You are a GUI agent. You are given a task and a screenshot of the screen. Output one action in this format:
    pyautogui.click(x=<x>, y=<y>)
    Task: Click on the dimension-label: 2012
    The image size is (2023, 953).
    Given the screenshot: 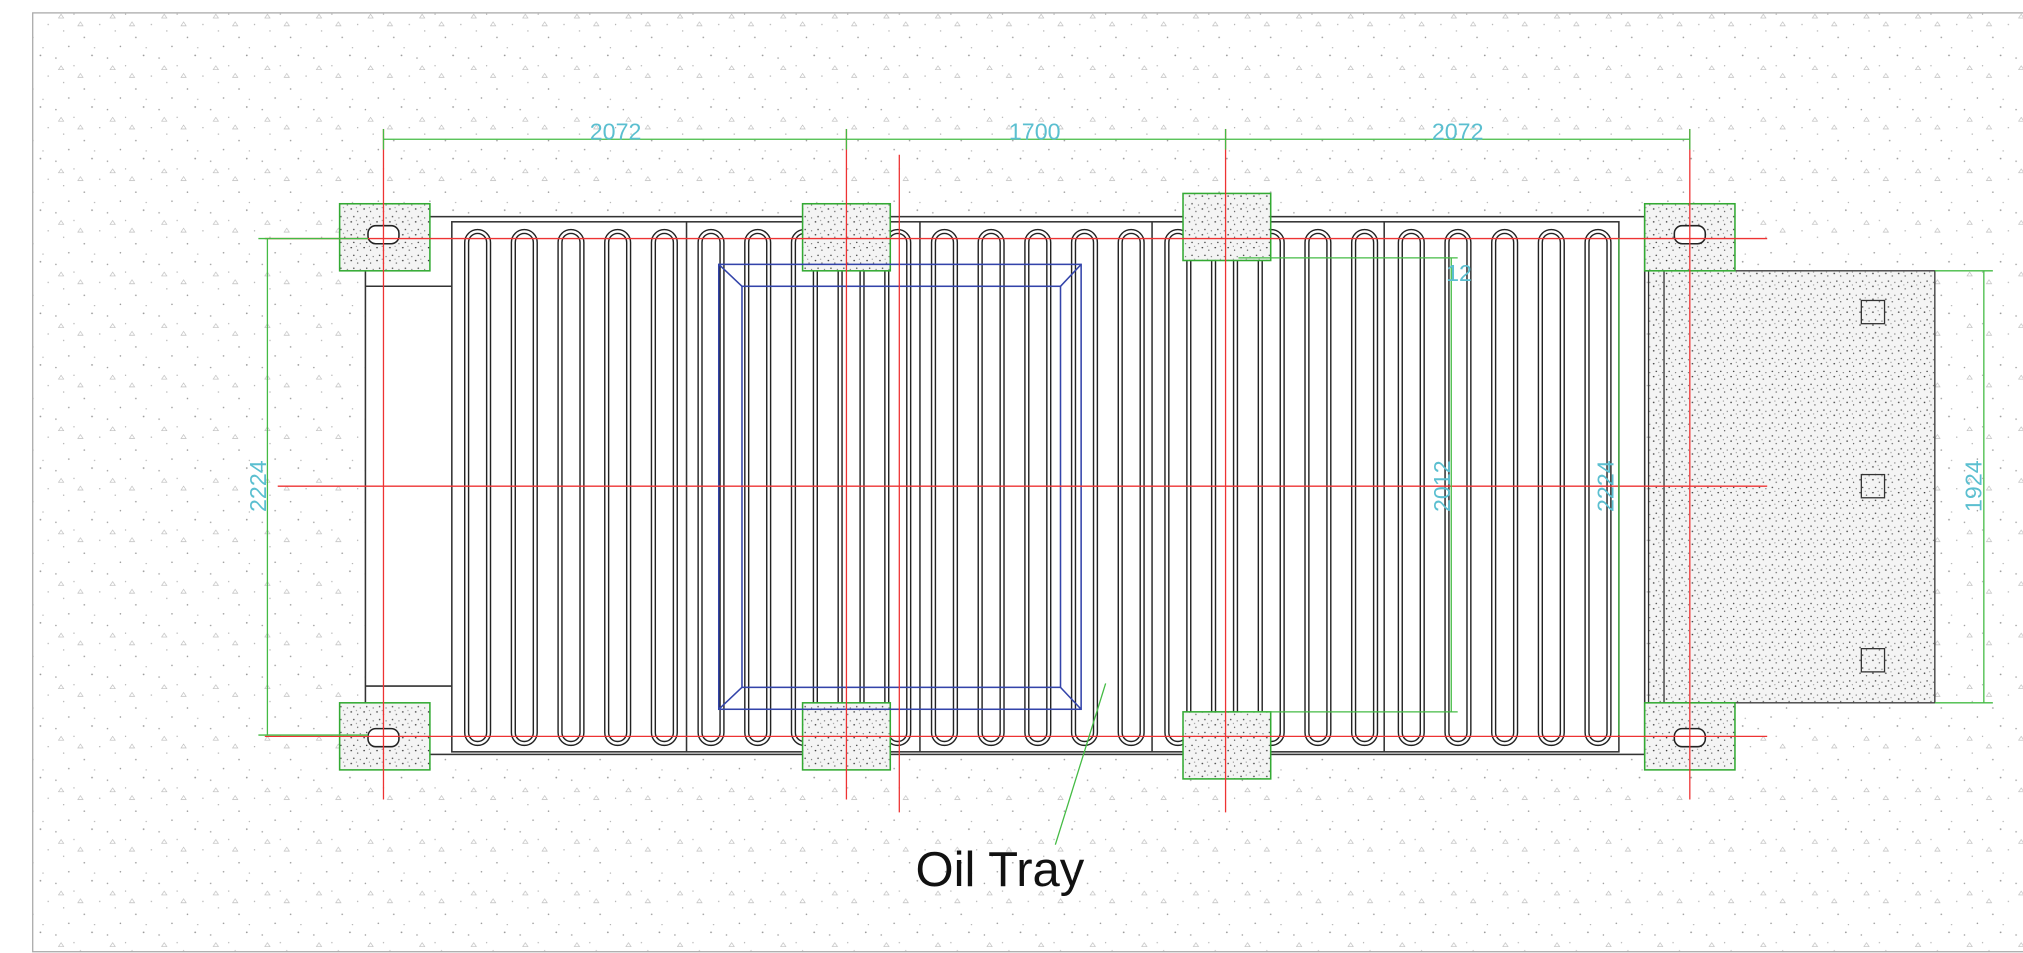 What is the action you would take?
    pyautogui.click(x=1442, y=486)
    